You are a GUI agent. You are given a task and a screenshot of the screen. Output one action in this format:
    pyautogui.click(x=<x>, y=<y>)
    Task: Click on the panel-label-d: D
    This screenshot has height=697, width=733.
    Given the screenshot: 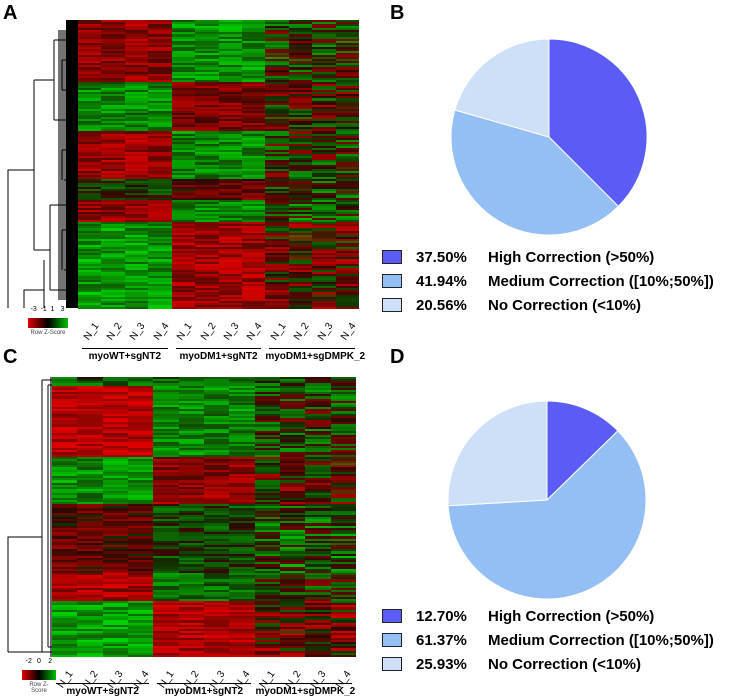 What is the action you would take?
    pyautogui.click(x=397, y=357)
    